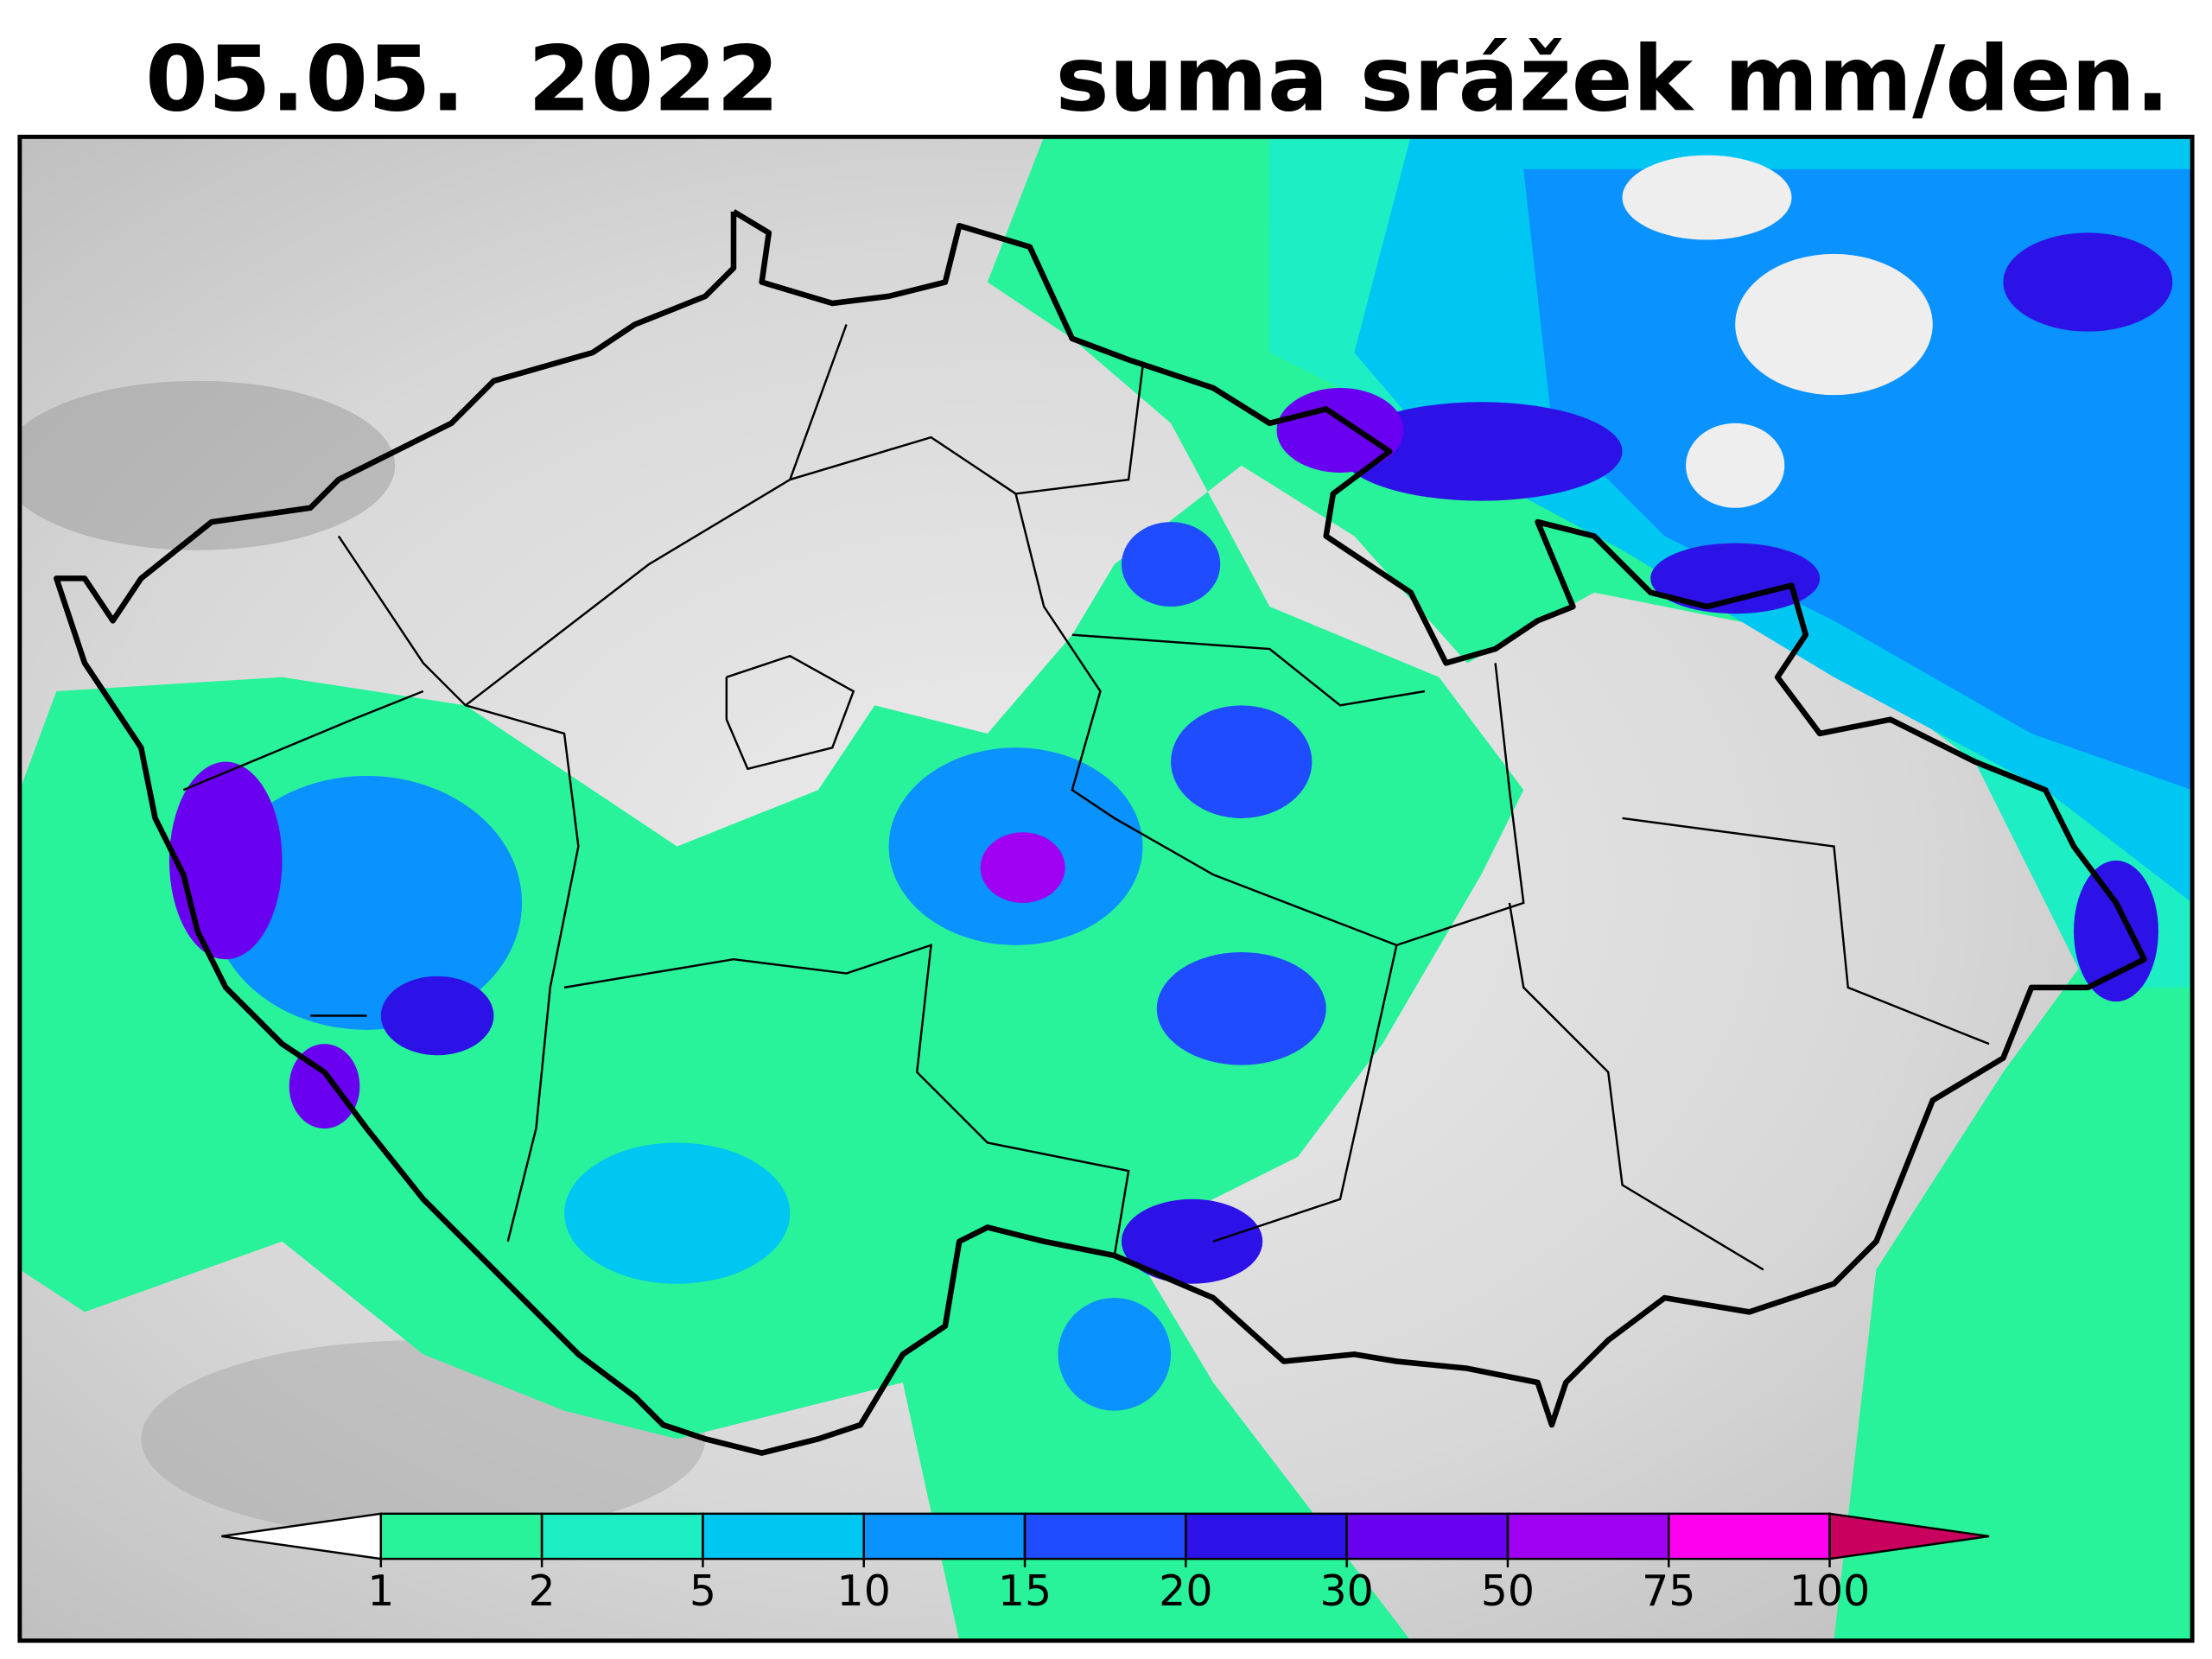 This screenshot has width=2212, height=1659. What do you see at coordinates (1185, 1591) in the screenshot?
I see `colorbar-label: 20` at bounding box center [1185, 1591].